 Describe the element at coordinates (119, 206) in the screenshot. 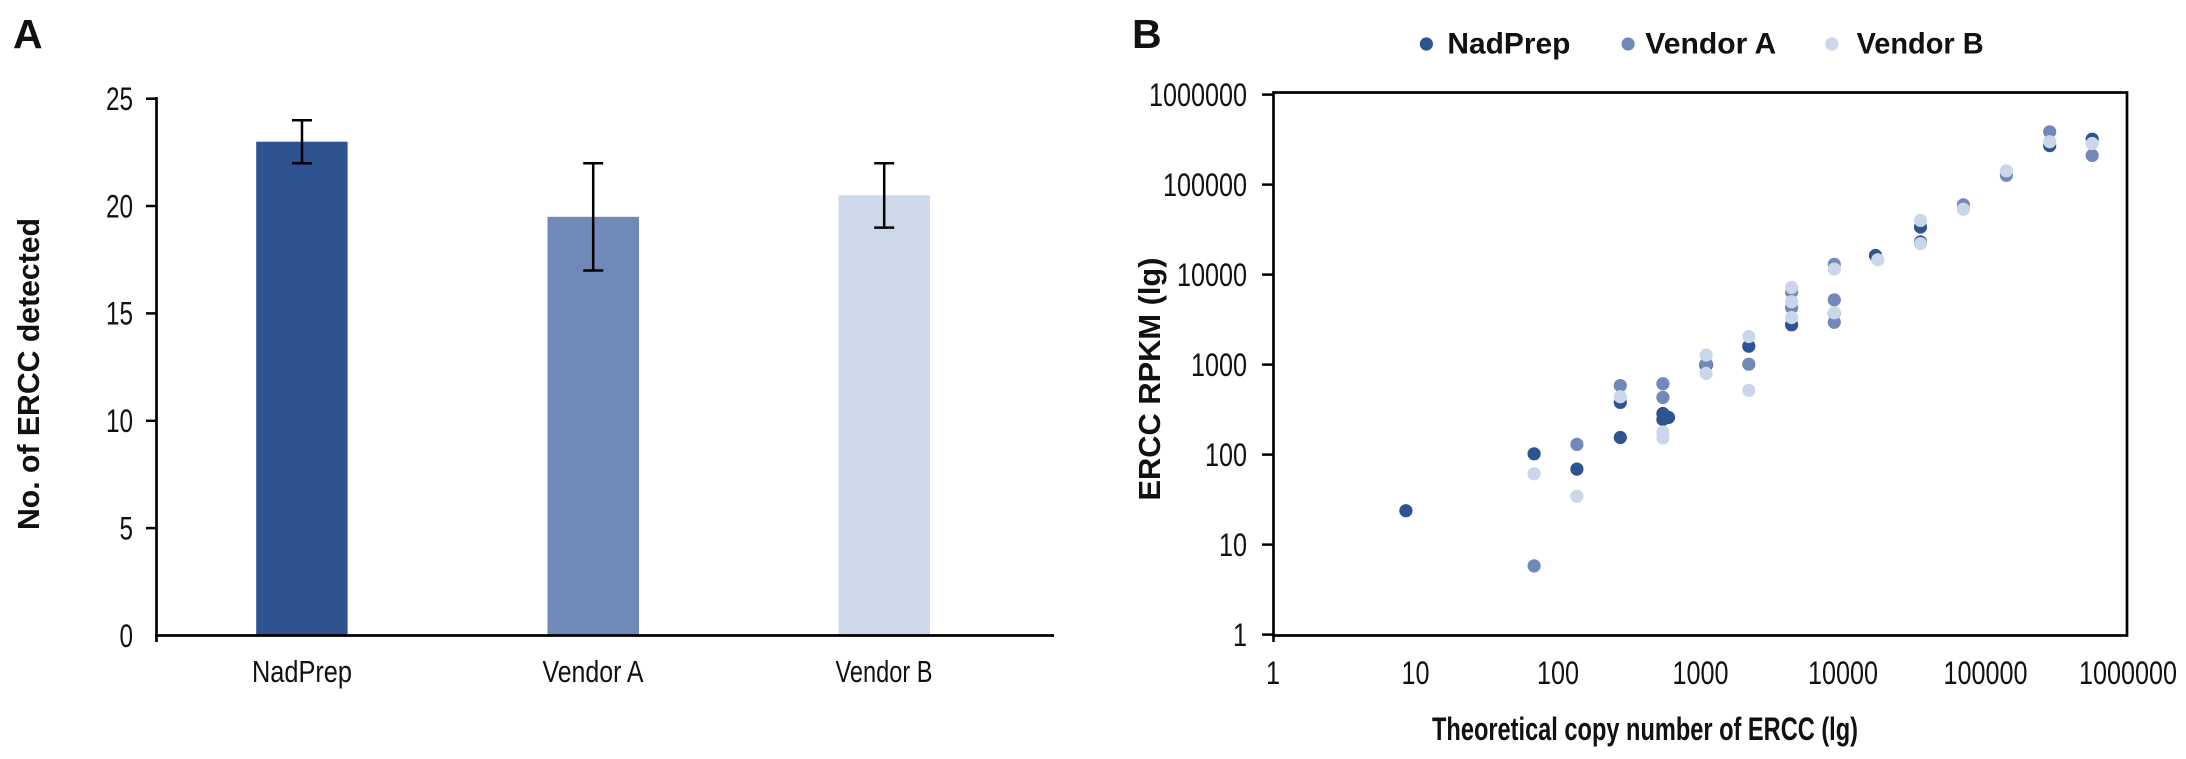

I see `svg-text: 20` at that location.